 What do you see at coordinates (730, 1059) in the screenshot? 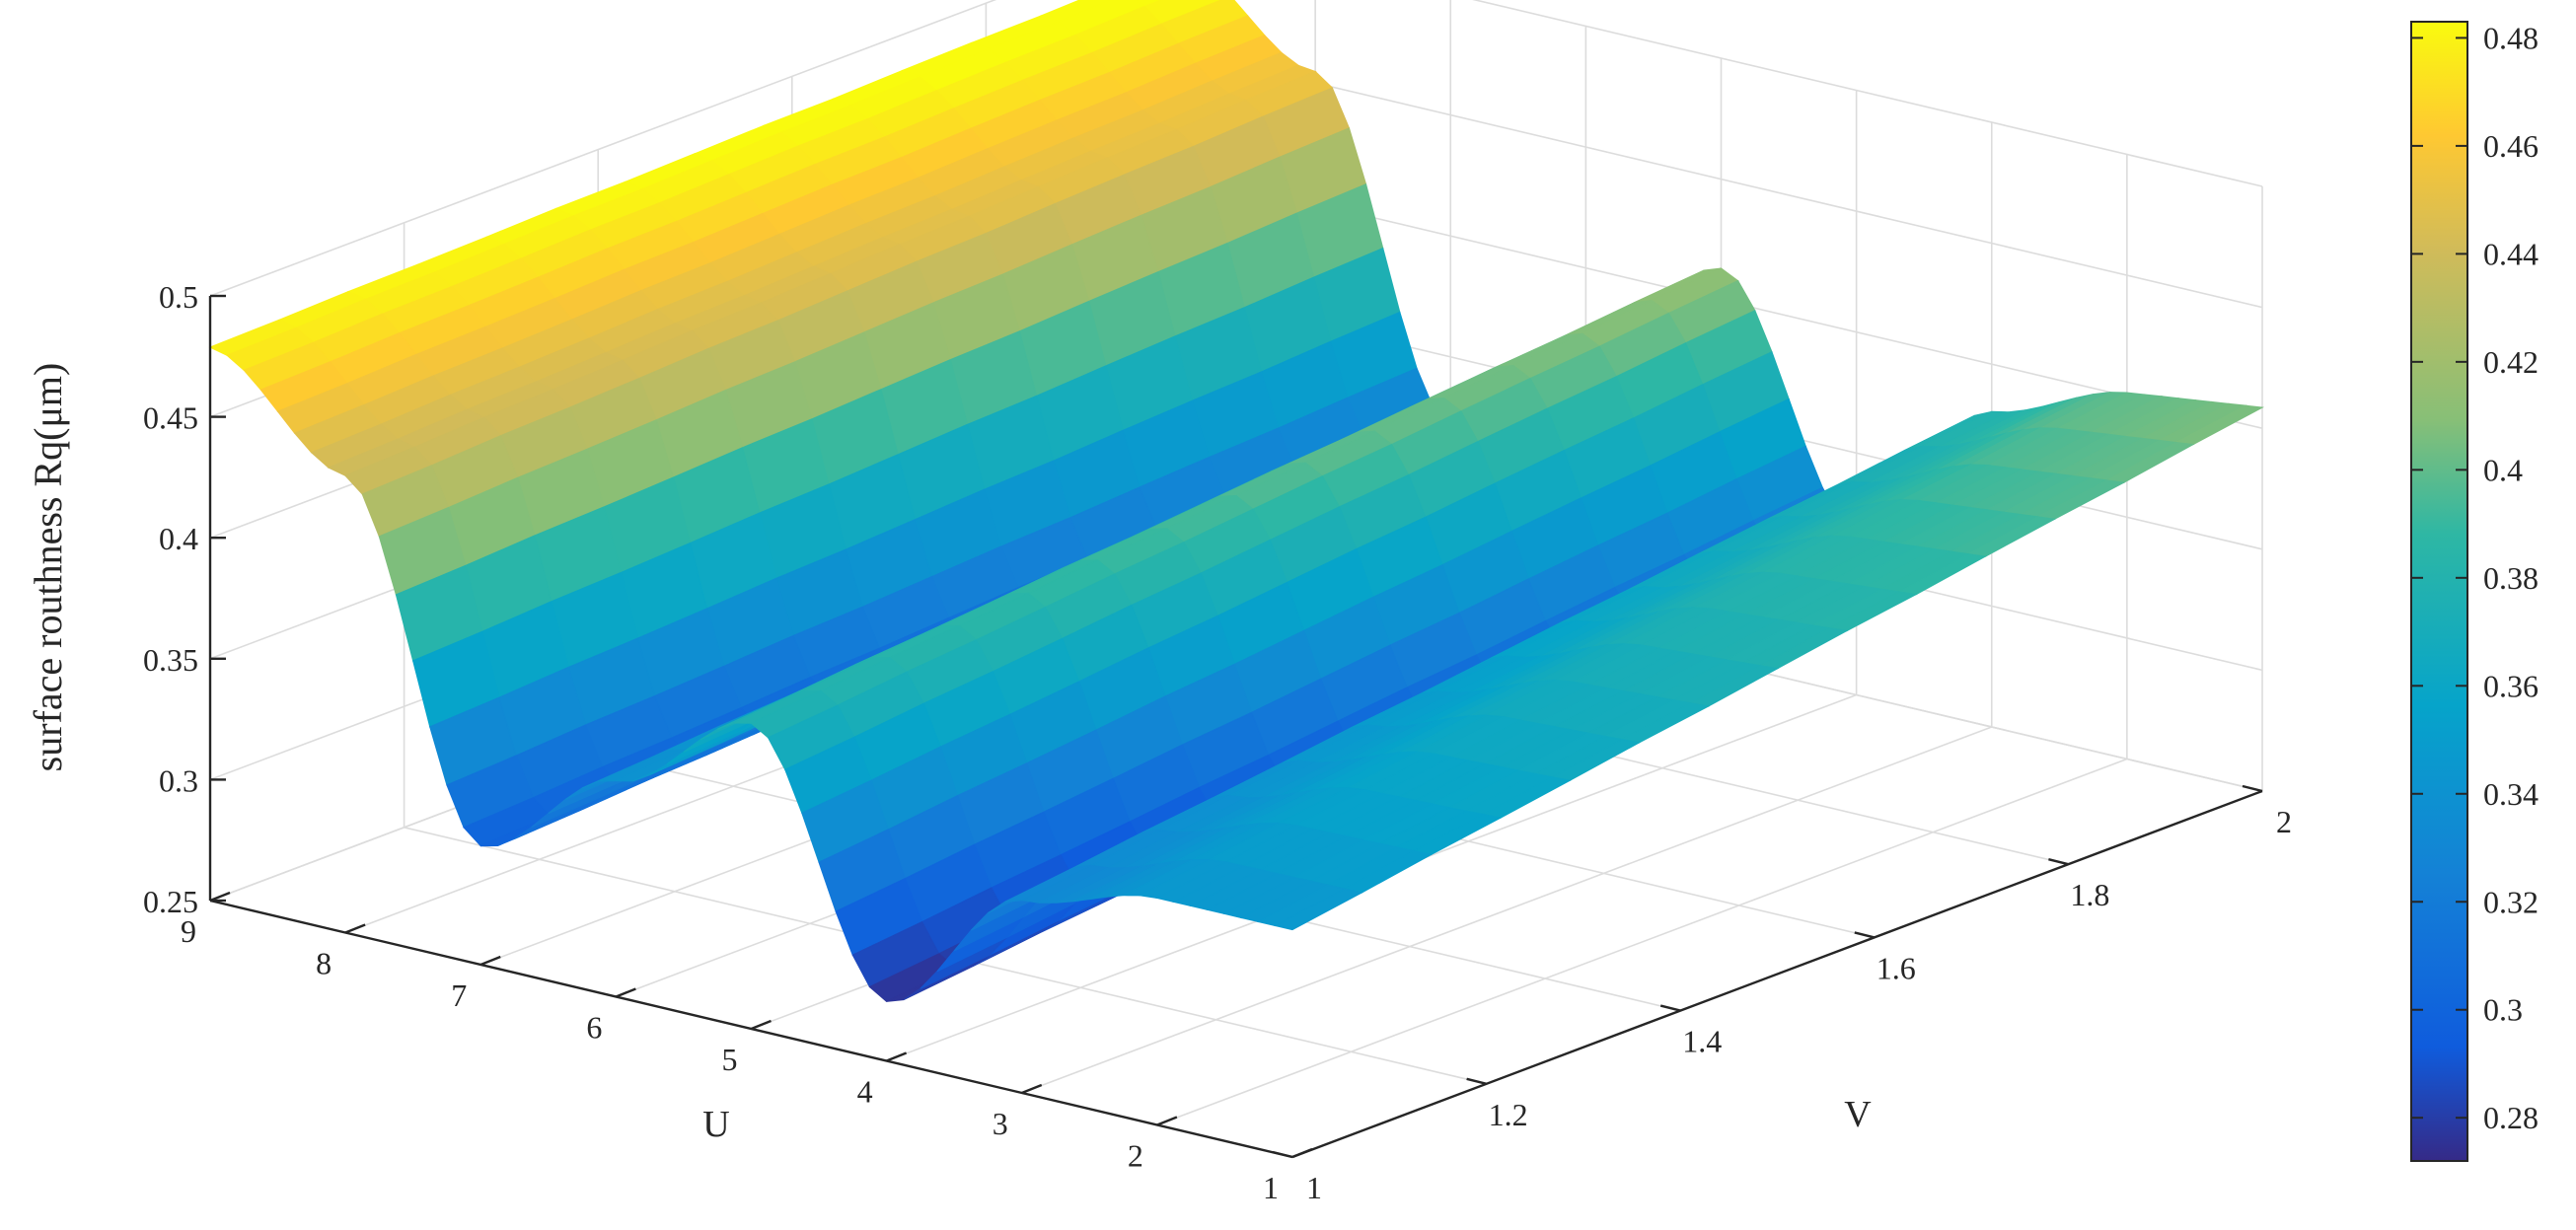
I see `u-tick-label: 5` at bounding box center [730, 1059].